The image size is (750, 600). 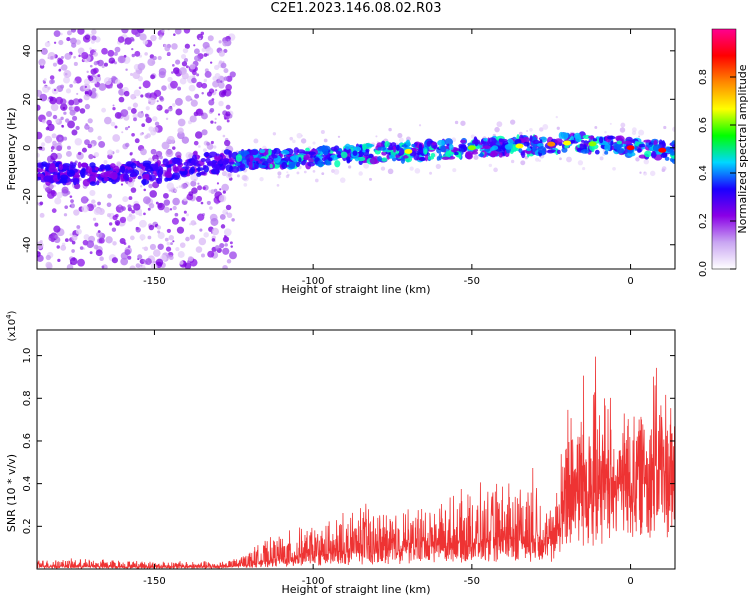 What do you see at coordinates (742, 148) in the screenshot?
I see `colorbar-label: Normalized spectral amplitude` at bounding box center [742, 148].